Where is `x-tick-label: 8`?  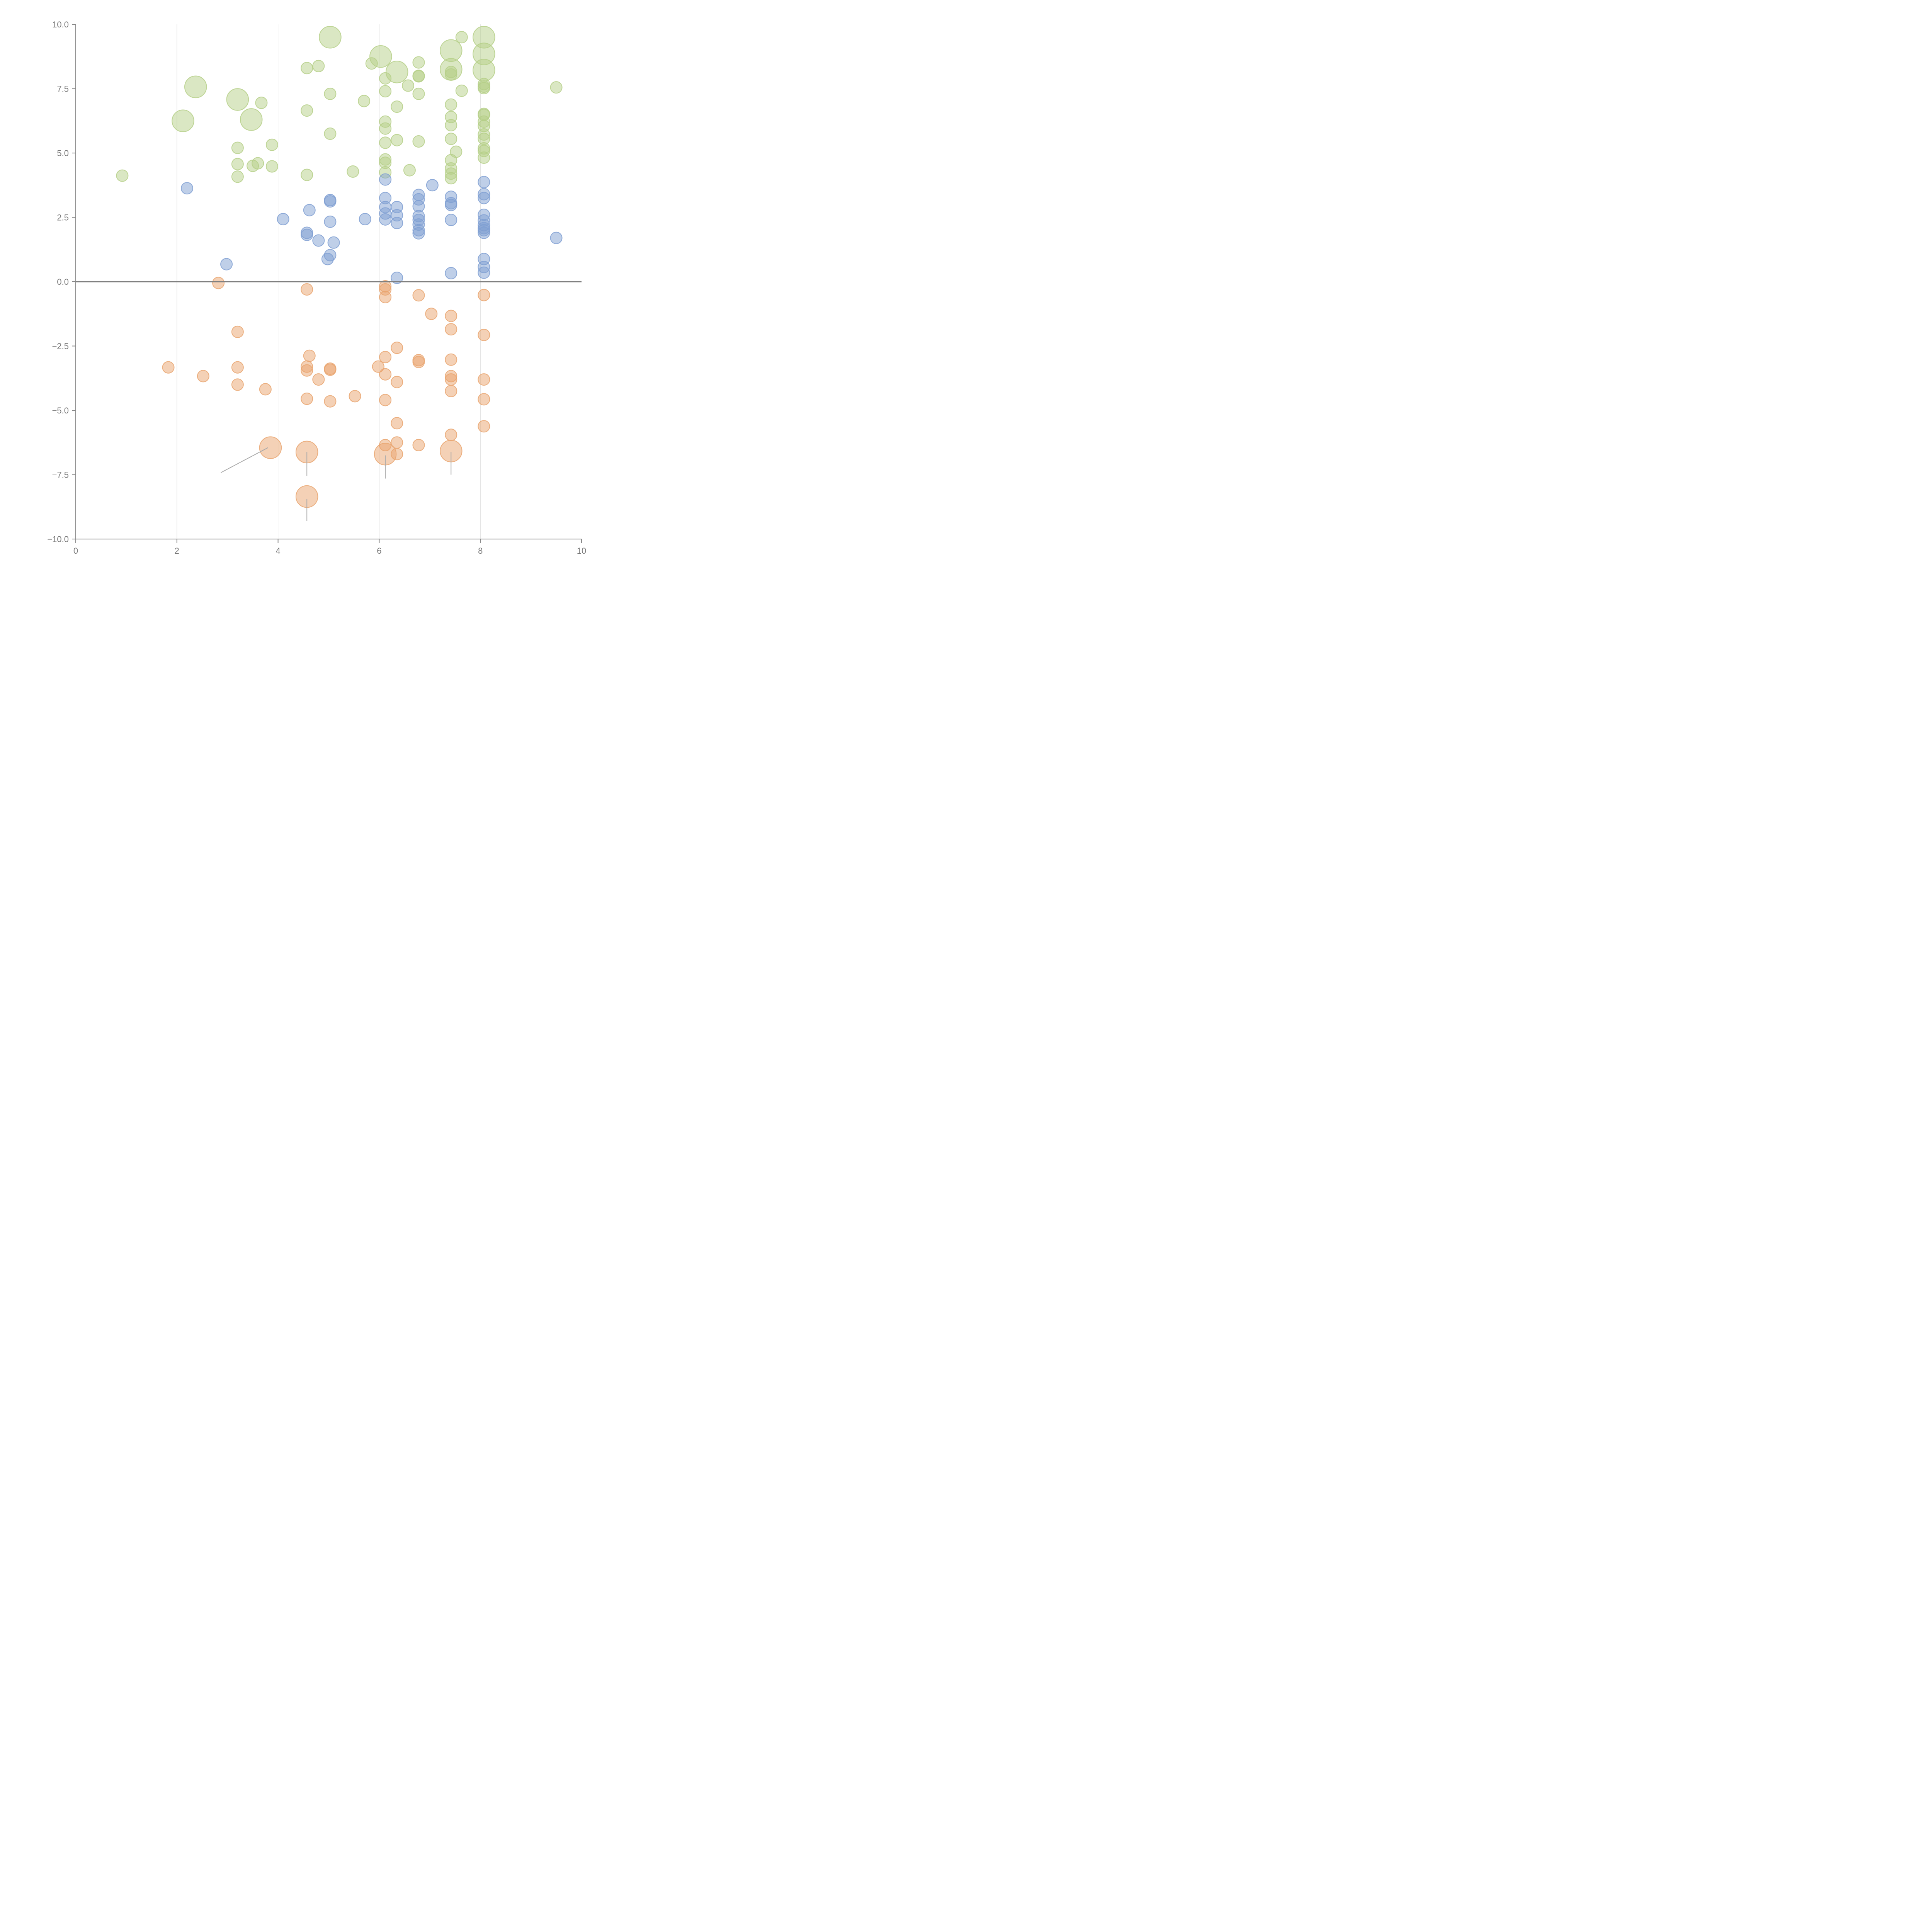
x-tick-label: 8 is located at coordinates (481, 551).